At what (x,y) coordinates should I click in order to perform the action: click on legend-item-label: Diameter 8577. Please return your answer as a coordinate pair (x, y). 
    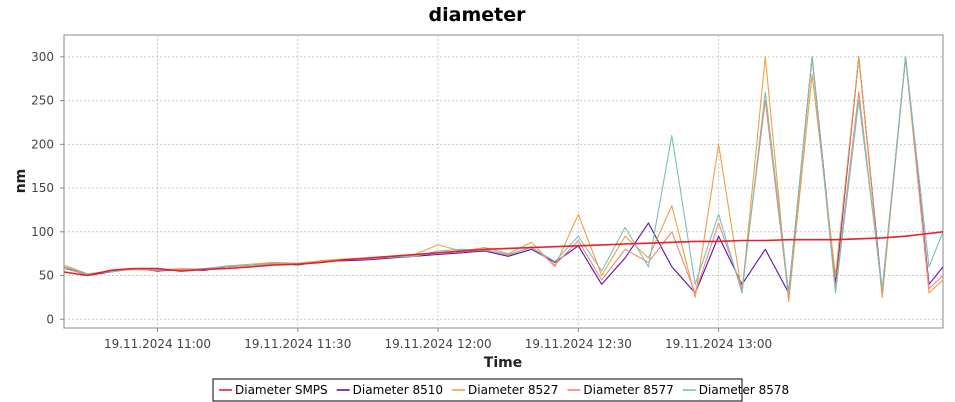
    Looking at the image, I should click on (628, 390).